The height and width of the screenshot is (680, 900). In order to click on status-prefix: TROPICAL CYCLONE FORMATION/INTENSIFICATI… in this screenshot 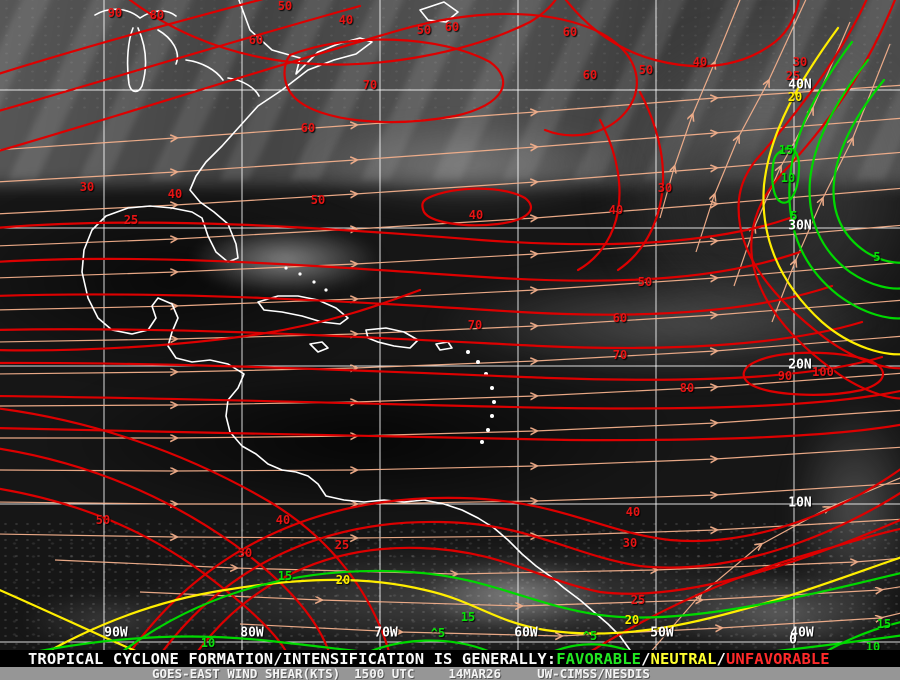, I will do `click(292, 658)`.